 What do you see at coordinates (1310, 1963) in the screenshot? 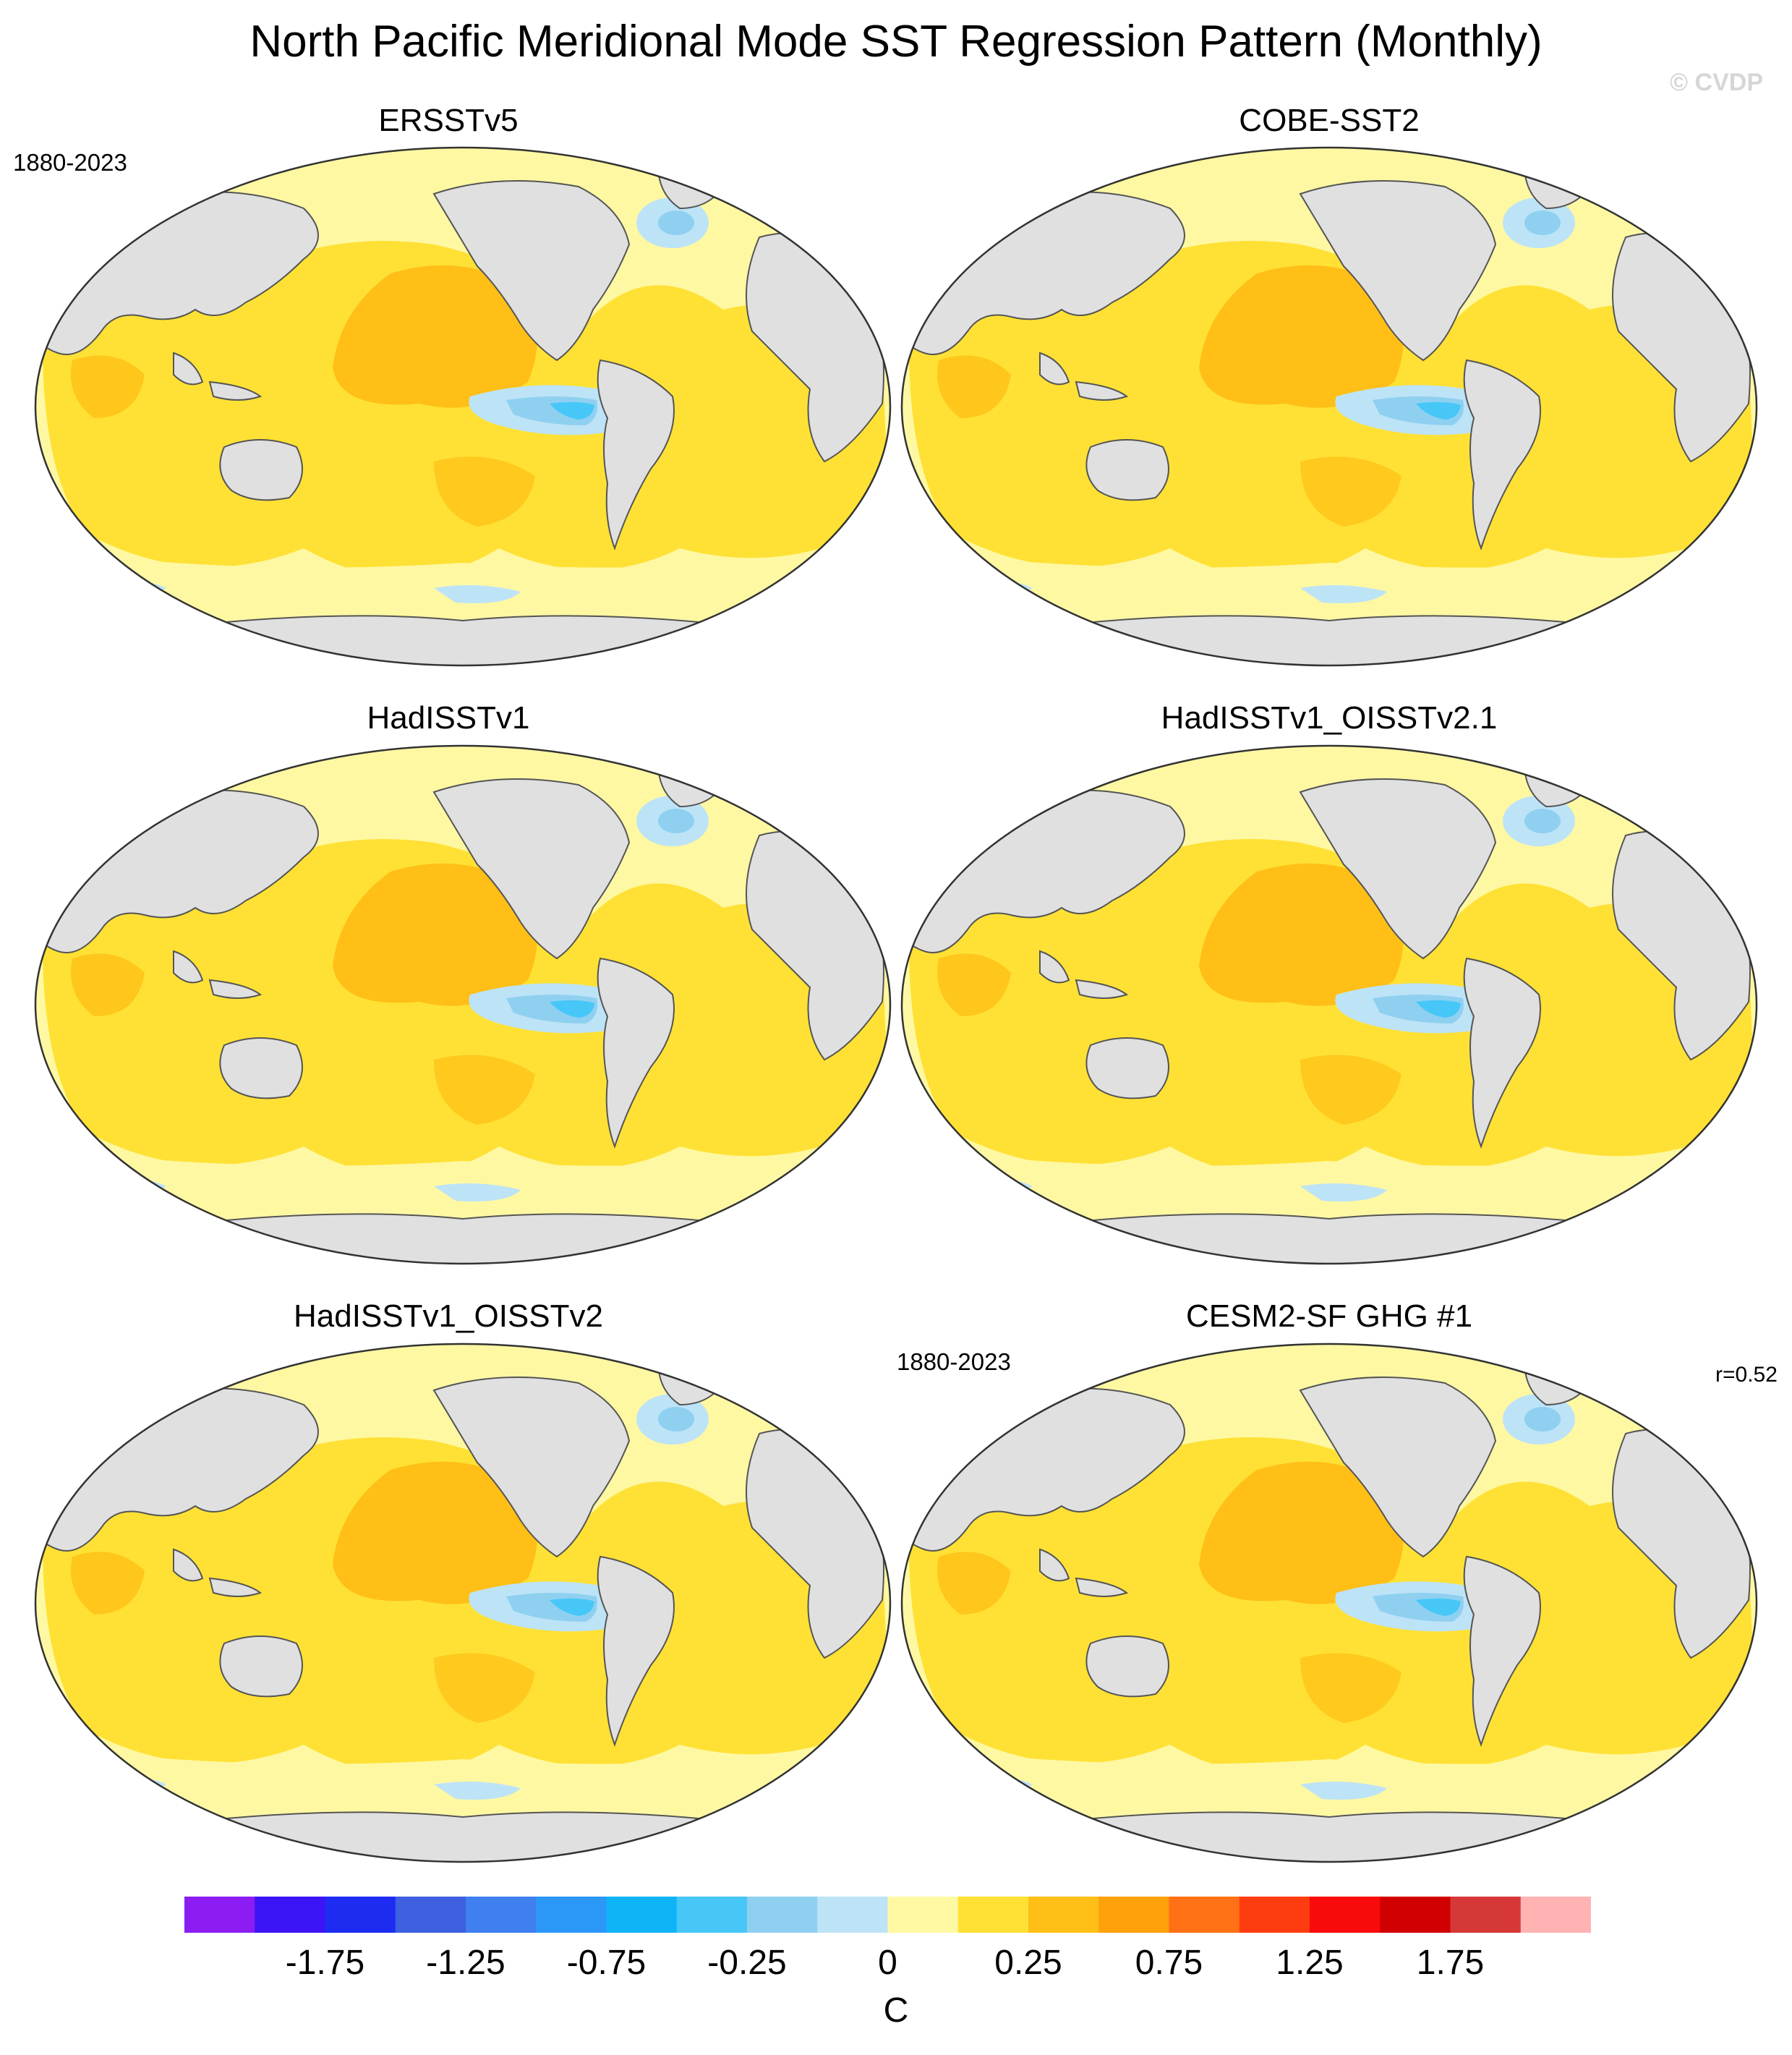
I see `colorbar-tick-label: 1.25` at bounding box center [1310, 1963].